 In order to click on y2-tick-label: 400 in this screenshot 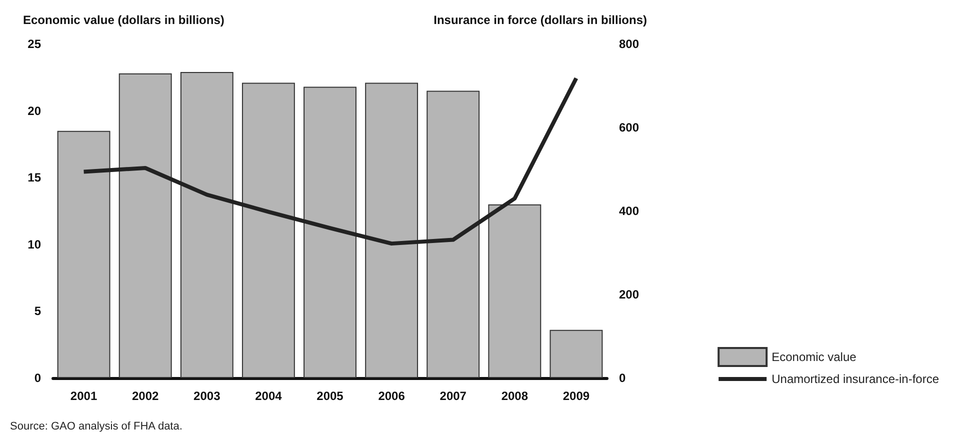, I will do `click(629, 211)`.